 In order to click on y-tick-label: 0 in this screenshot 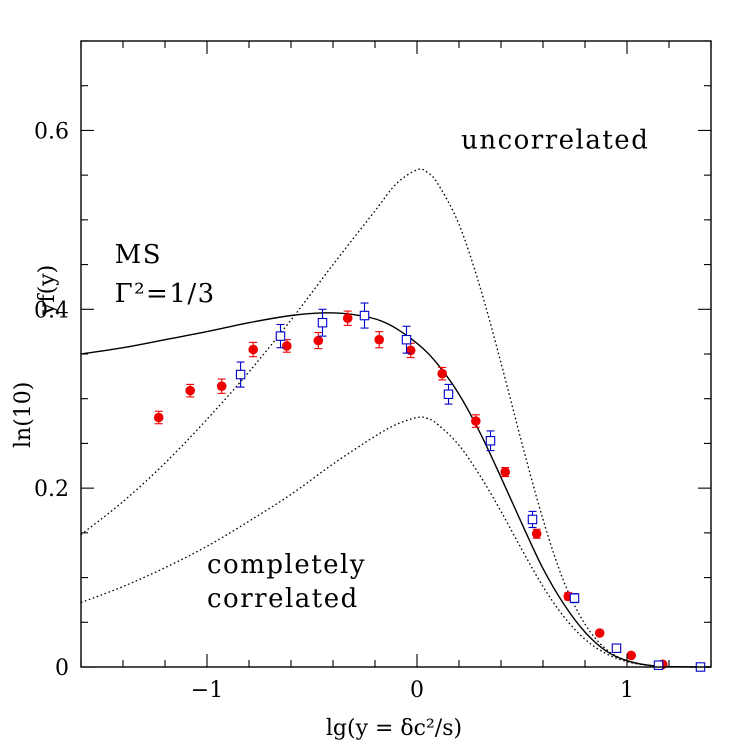, I will do `click(62, 668)`.